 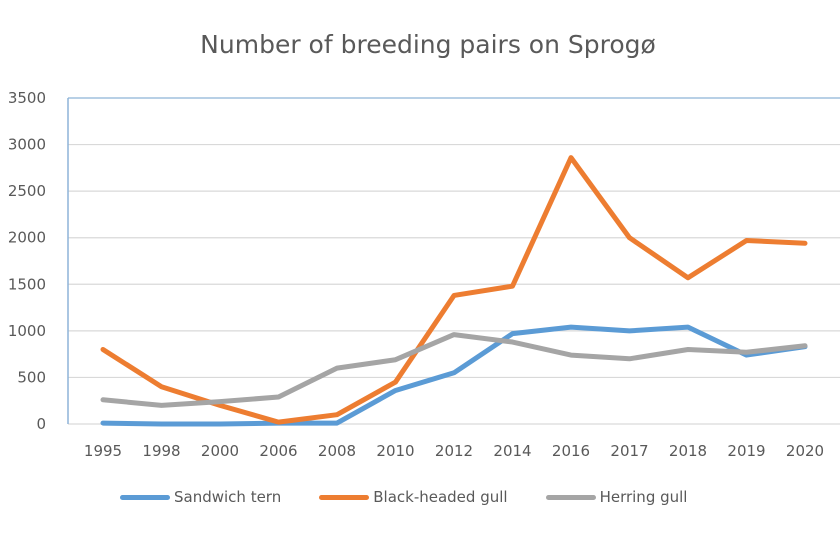 What do you see at coordinates (27, 145) in the screenshot?
I see `y-tick-label: 3000` at bounding box center [27, 145].